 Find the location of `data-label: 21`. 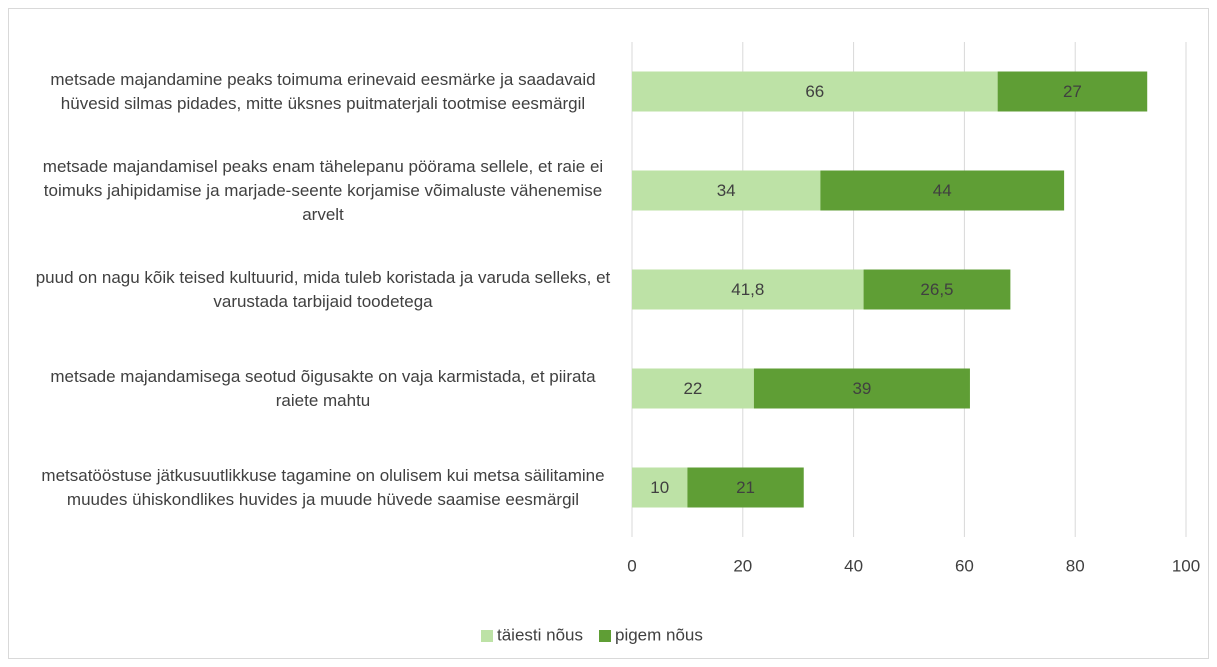

data-label: 21 is located at coordinates (745, 487).